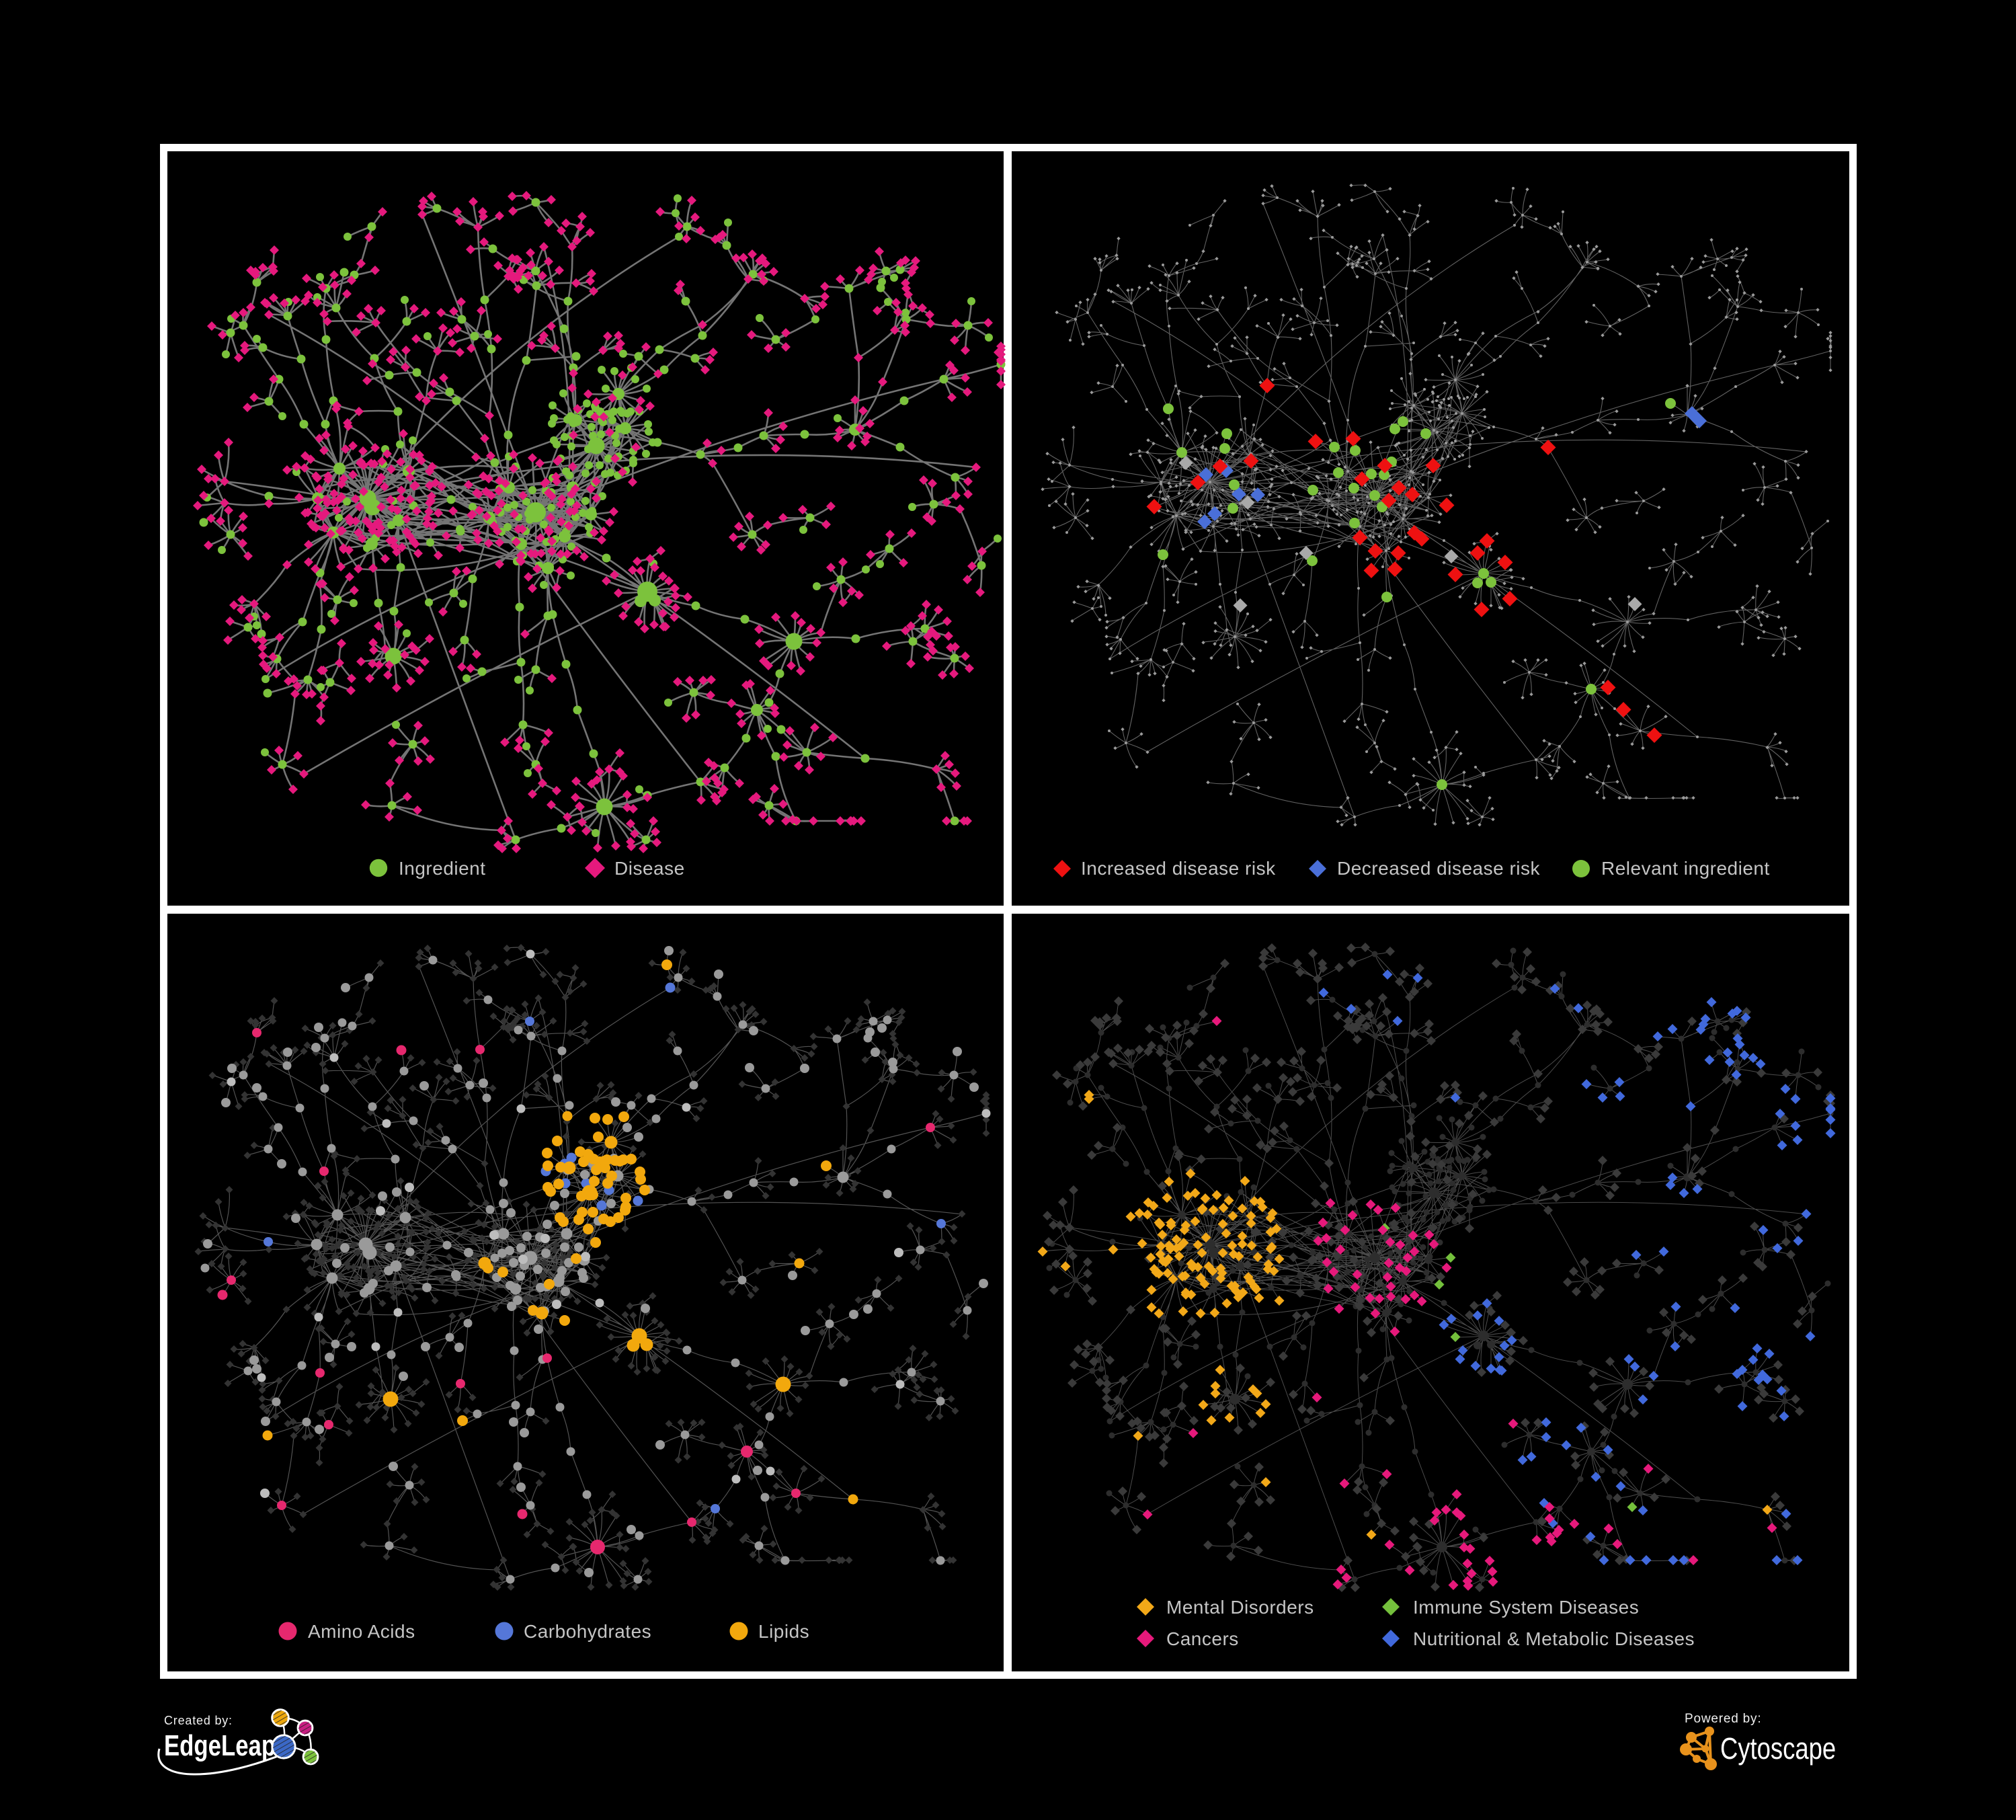  Describe the element at coordinates (1526, 1607) in the screenshot. I see `svg-text: Immune System Diseases` at that location.